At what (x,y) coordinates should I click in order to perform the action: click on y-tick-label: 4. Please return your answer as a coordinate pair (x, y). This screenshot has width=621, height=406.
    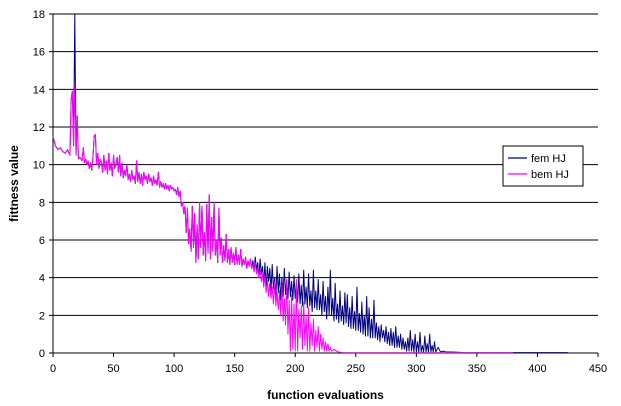
    Looking at the image, I should click on (42, 279).